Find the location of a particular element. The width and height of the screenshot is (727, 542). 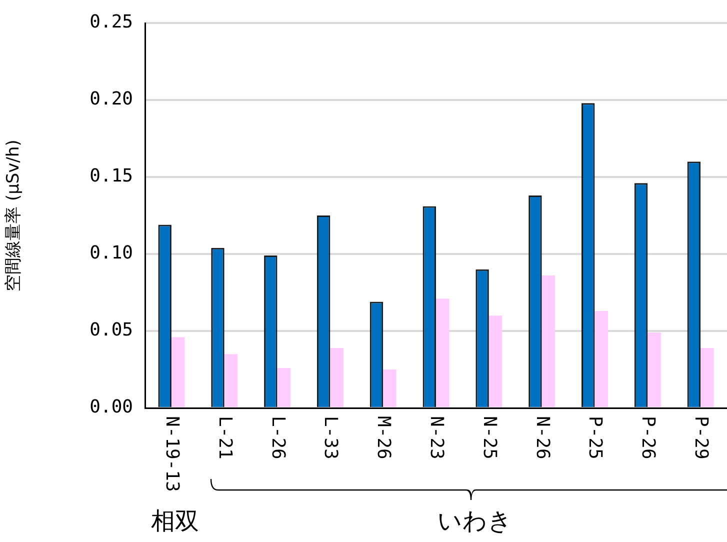

y-tick-label: 0.20 is located at coordinates (111, 99).